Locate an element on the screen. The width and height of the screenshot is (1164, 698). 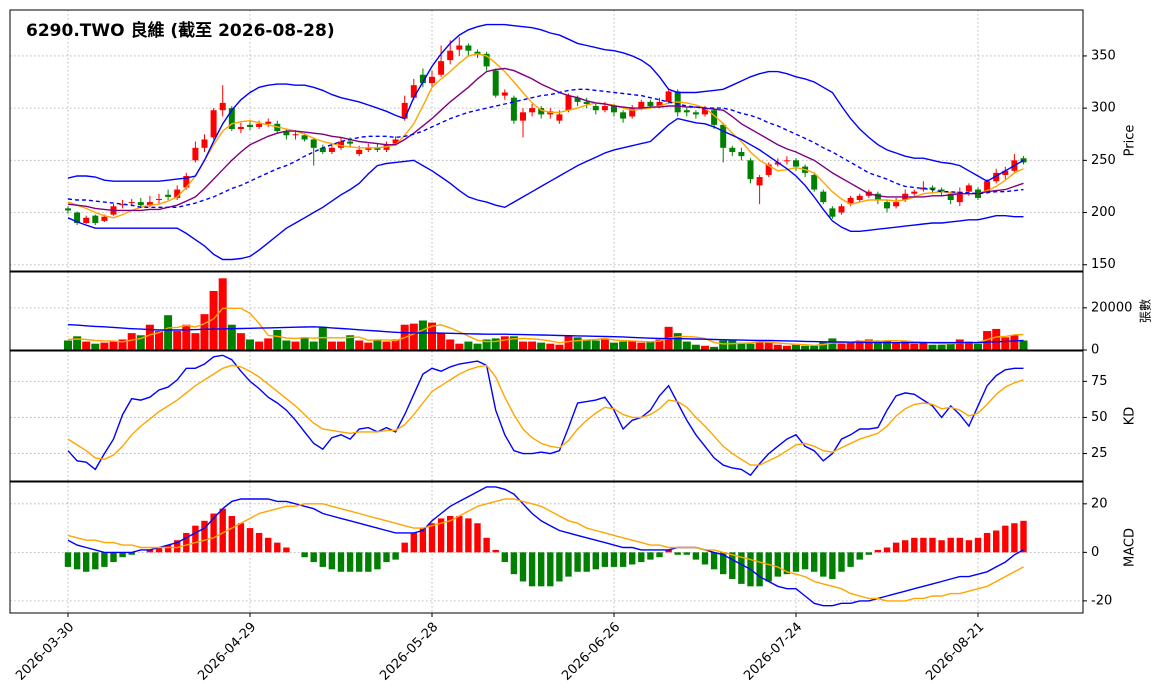
y-axis-label: Price is located at coordinates (1130, 141).